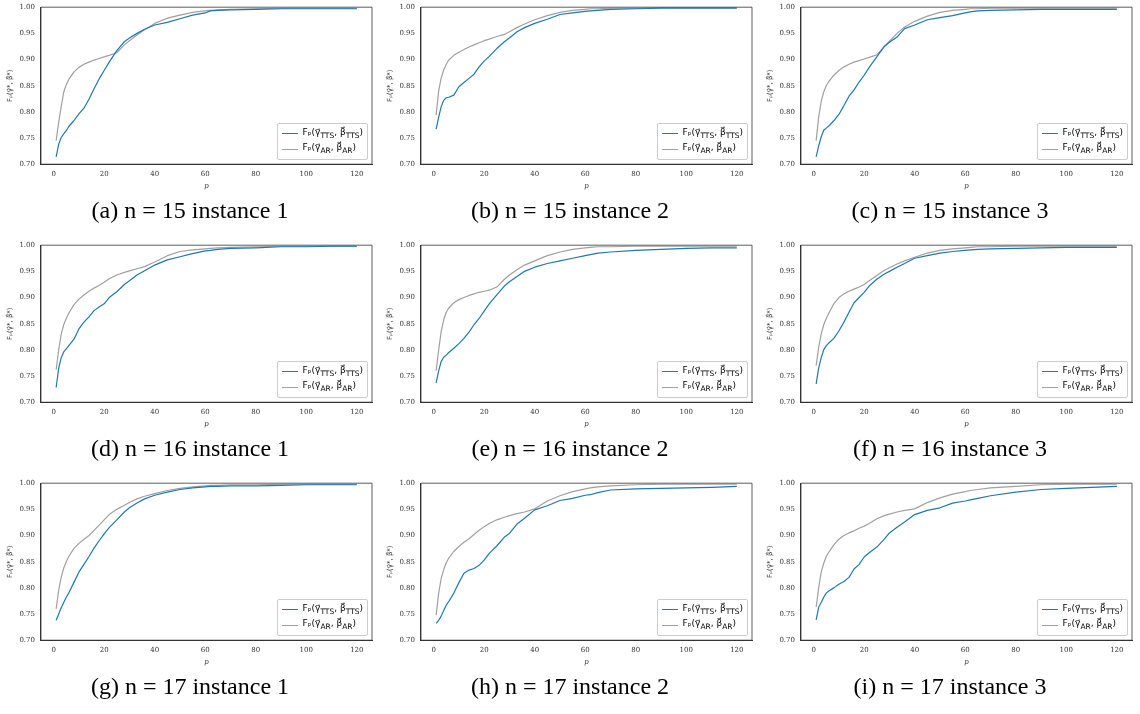 This screenshot has height=714, width=1140. Describe the element at coordinates (570, 686) in the screenshot. I see `text: (h) n = 17 instance 2` at that location.